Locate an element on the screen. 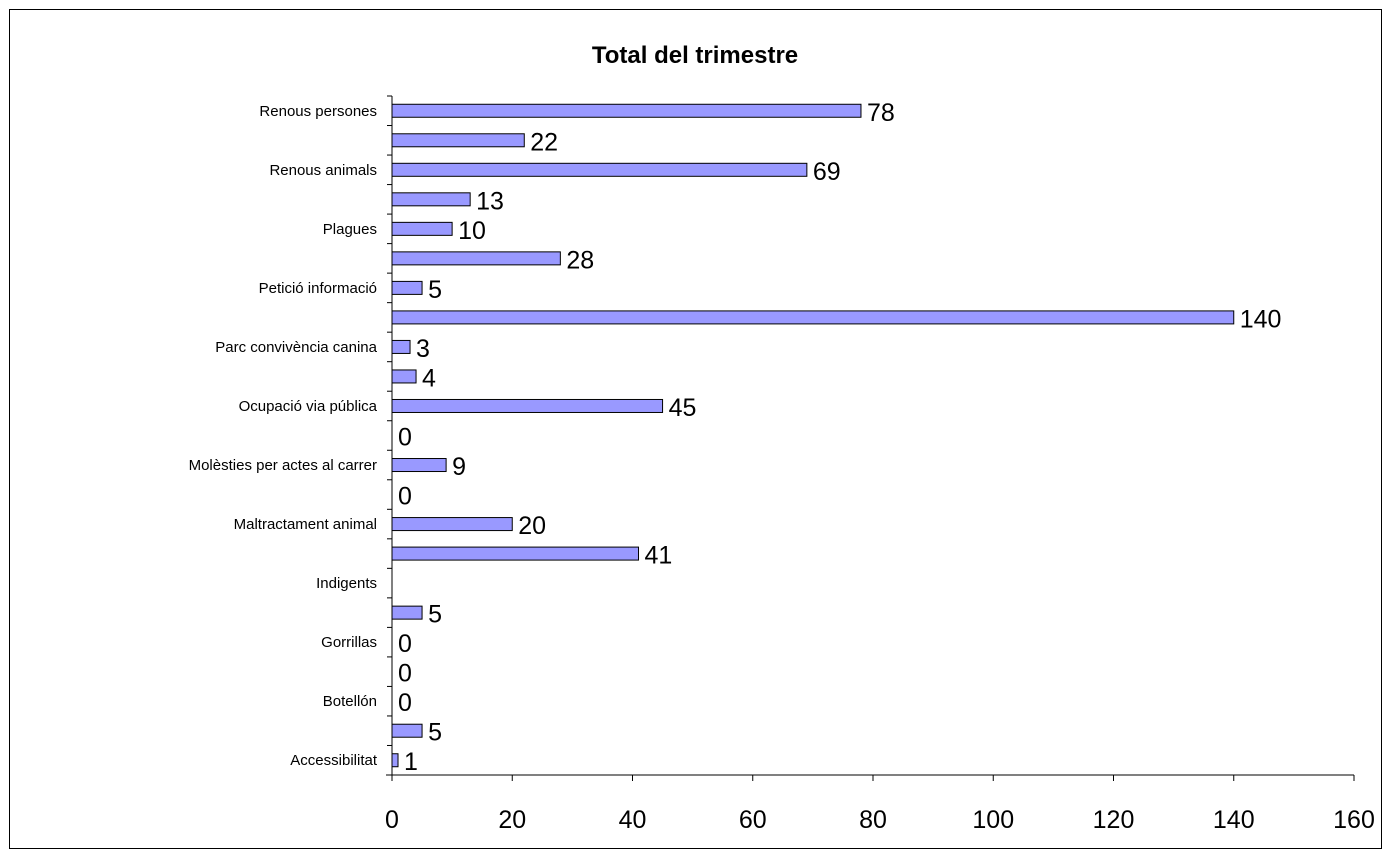  x-tick-label: 0 is located at coordinates (392, 820).